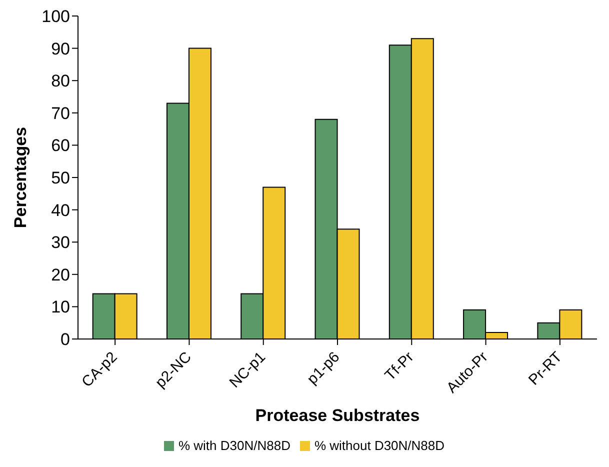  Describe the element at coordinates (60, 113) in the screenshot. I see `y-tick-label: 70` at that location.